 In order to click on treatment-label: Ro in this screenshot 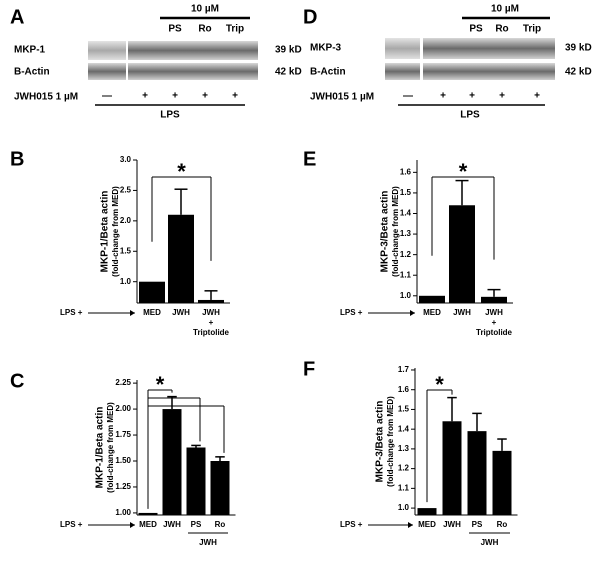, I will do `click(204, 29)`.